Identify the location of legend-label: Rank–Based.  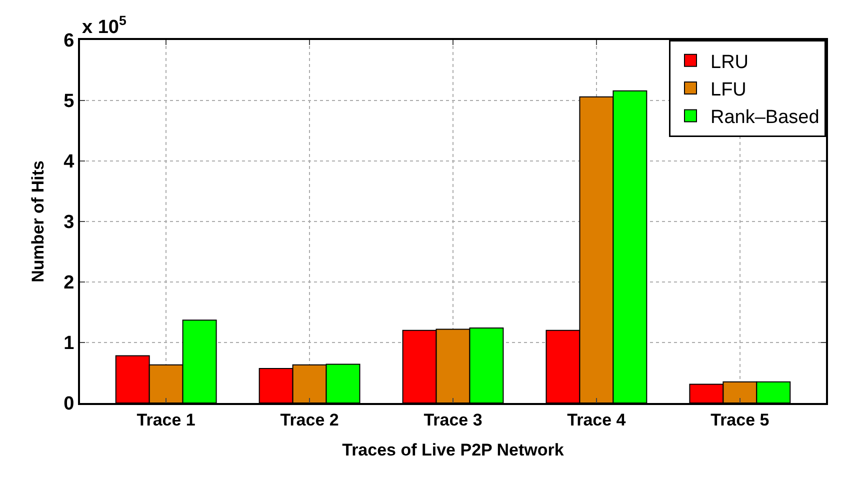
(765, 117).